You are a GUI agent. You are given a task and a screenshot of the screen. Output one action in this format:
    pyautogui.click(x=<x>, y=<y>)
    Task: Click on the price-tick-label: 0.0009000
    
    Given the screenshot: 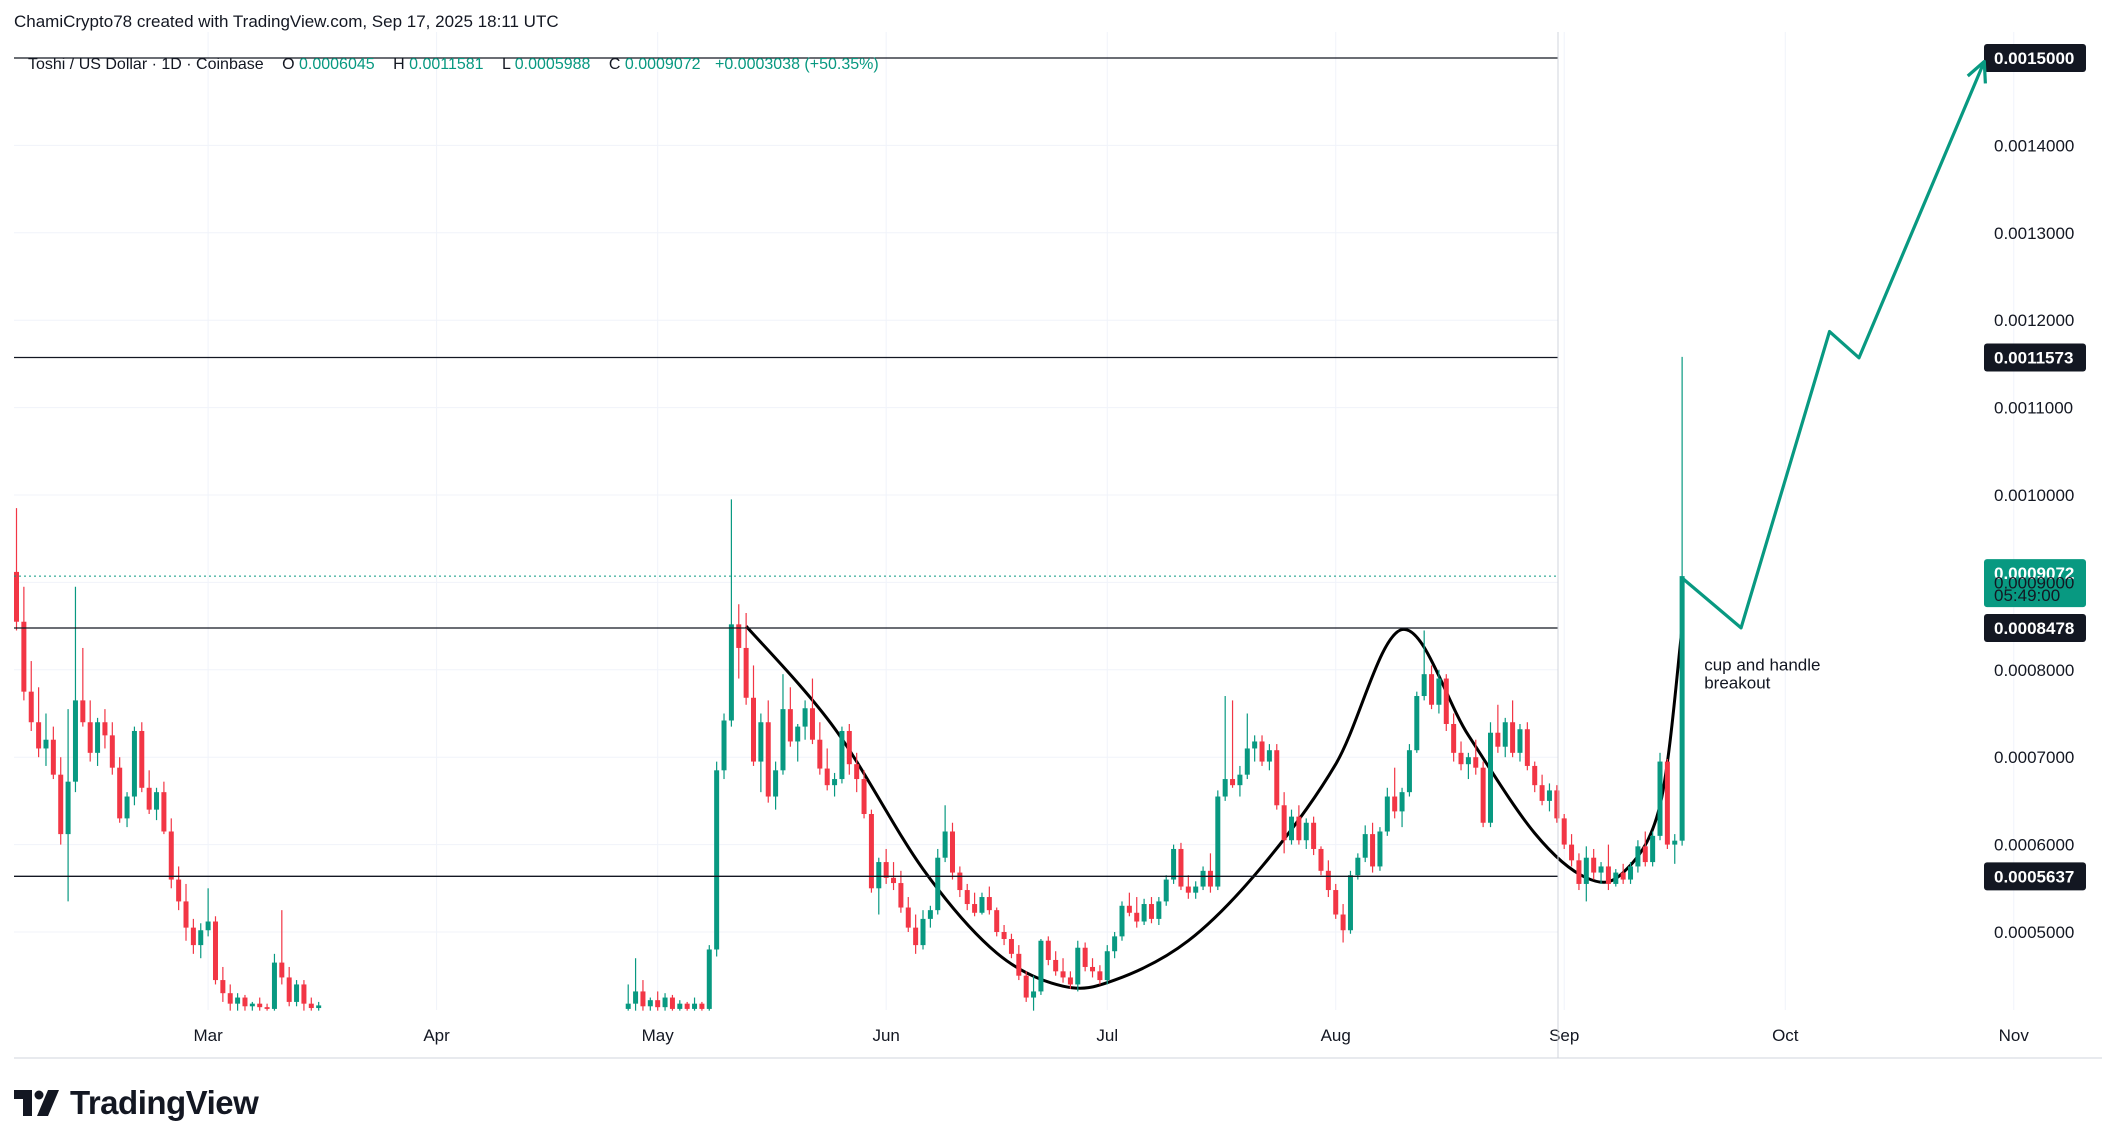 What is the action you would take?
    pyautogui.click(x=2034, y=582)
    